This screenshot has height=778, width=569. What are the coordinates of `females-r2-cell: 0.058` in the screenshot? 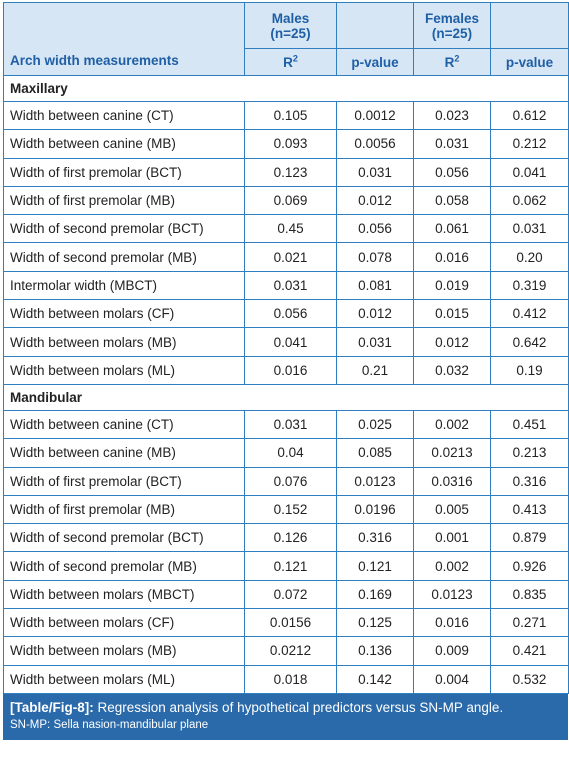 It's located at (452, 200).